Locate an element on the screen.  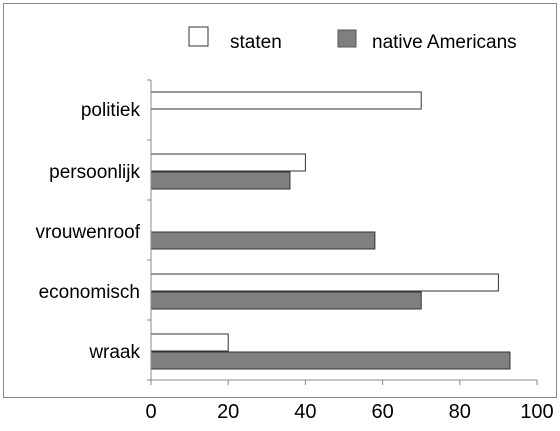
legend-swatch-staten is located at coordinates (198, 36).